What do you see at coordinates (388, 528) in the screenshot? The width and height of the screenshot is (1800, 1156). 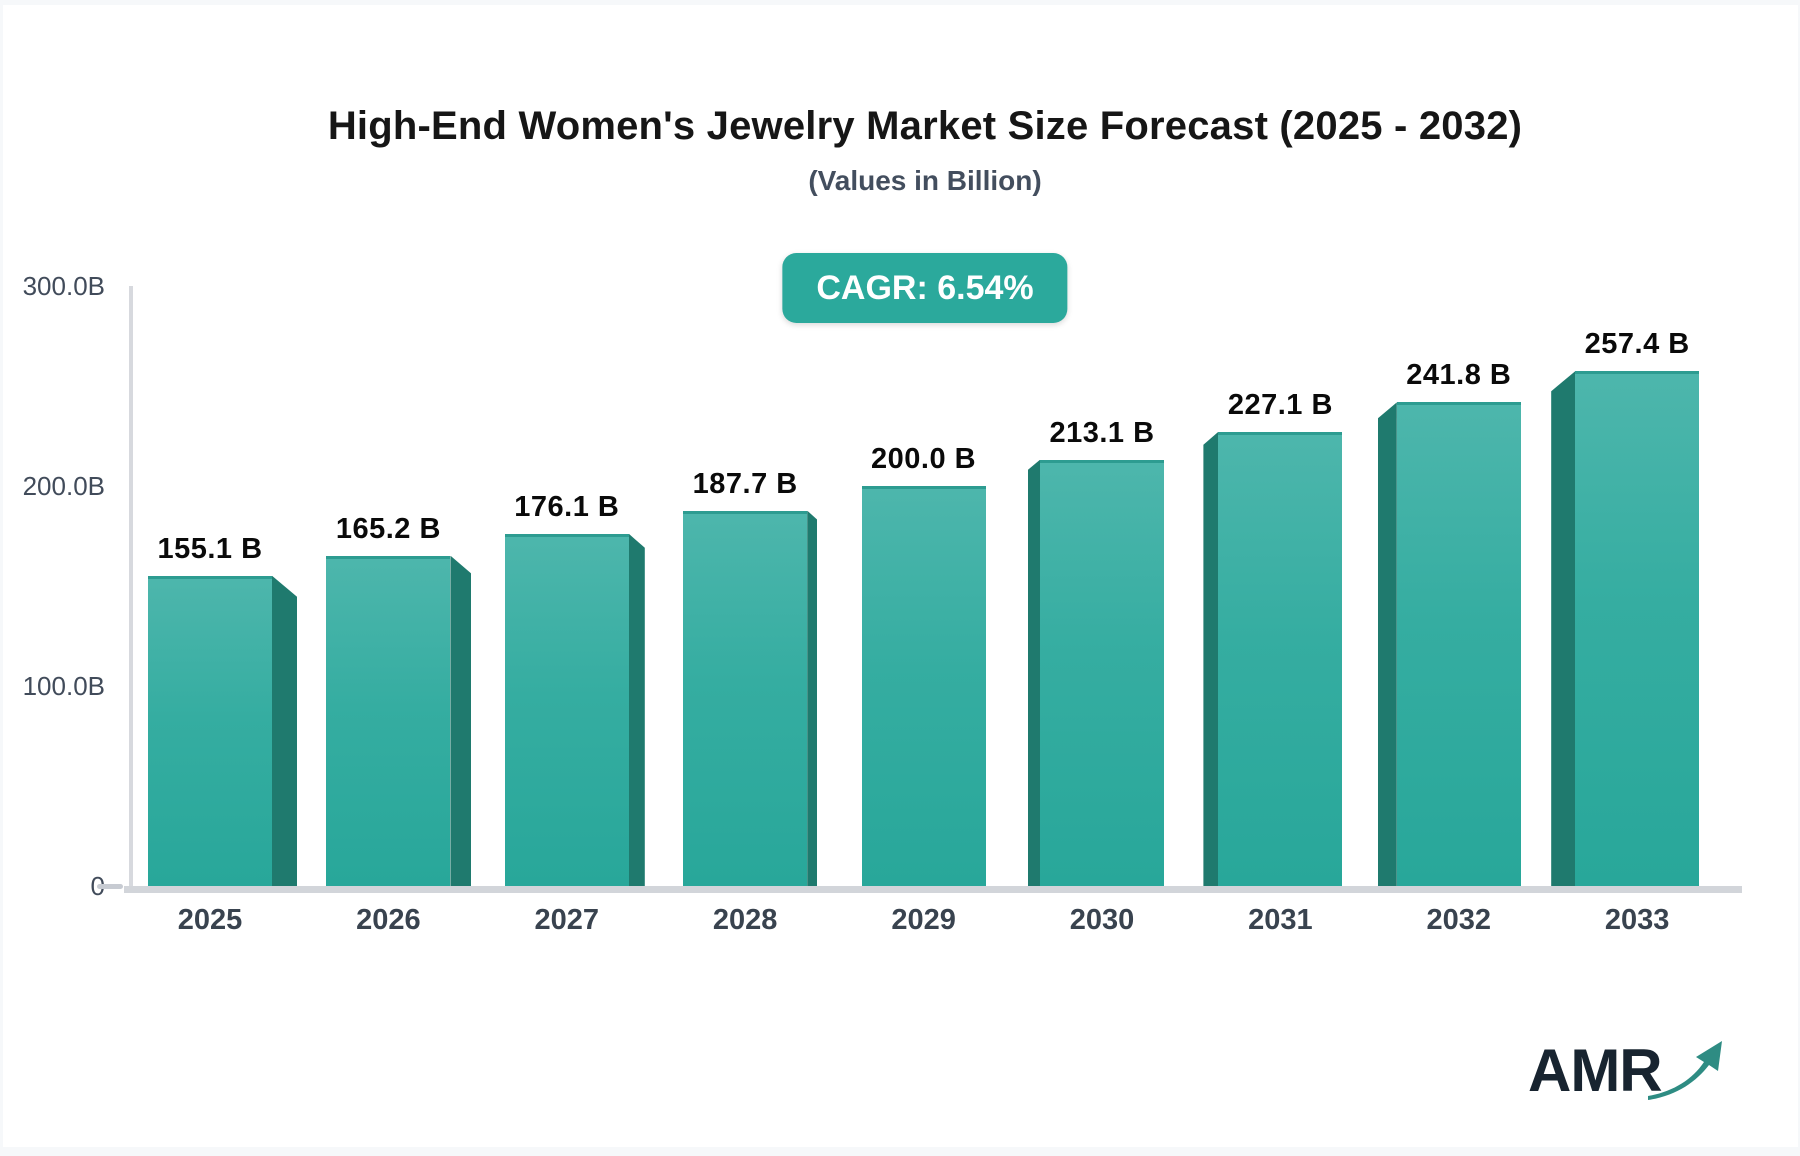 I see `bar-value-label: 165.2 B` at bounding box center [388, 528].